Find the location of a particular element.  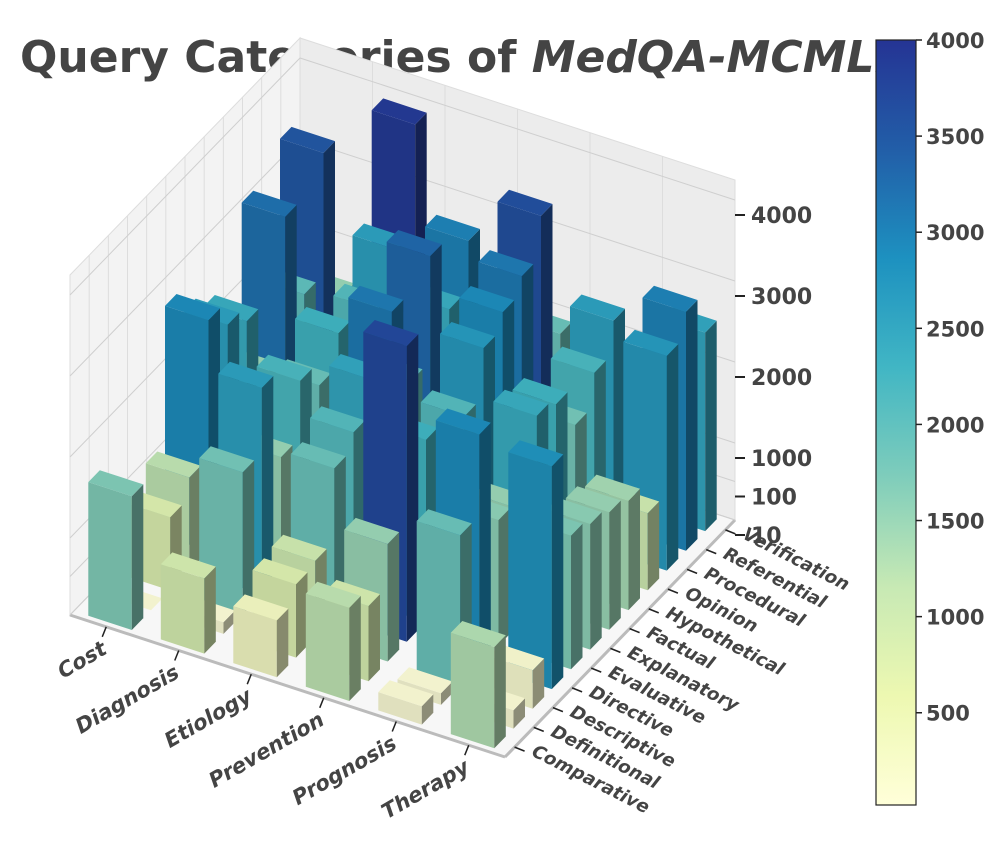

colorbar-tick-label: 3000 is located at coordinates (955, 233).